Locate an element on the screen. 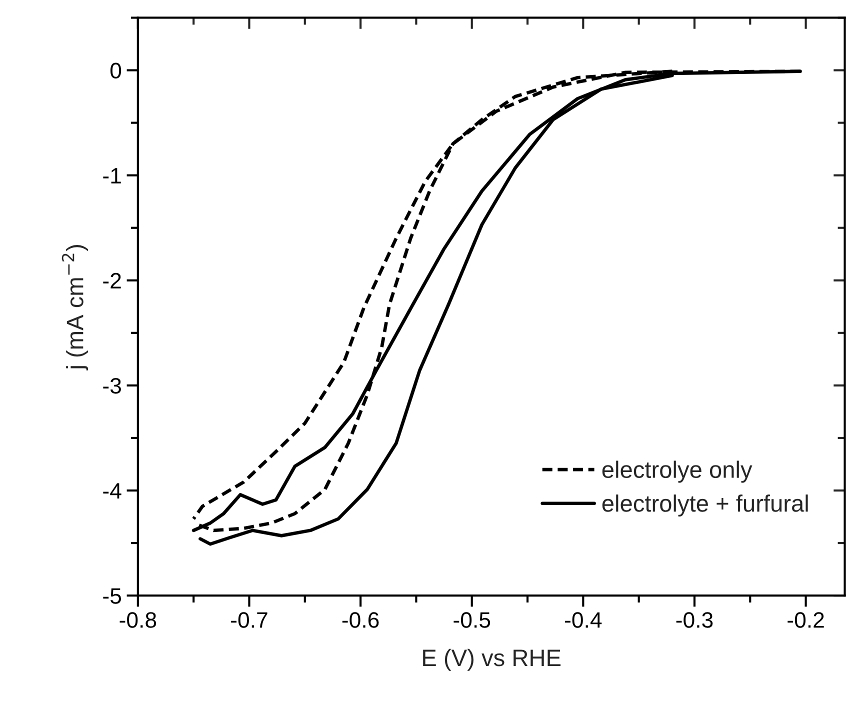  y-tick-label: -1 is located at coordinates (112, 176).